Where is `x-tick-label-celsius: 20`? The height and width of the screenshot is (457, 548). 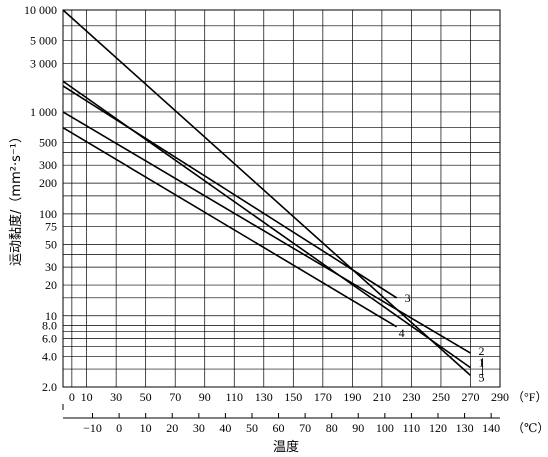
x-tick-label-celsius: 20 is located at coordinates (172, 428).